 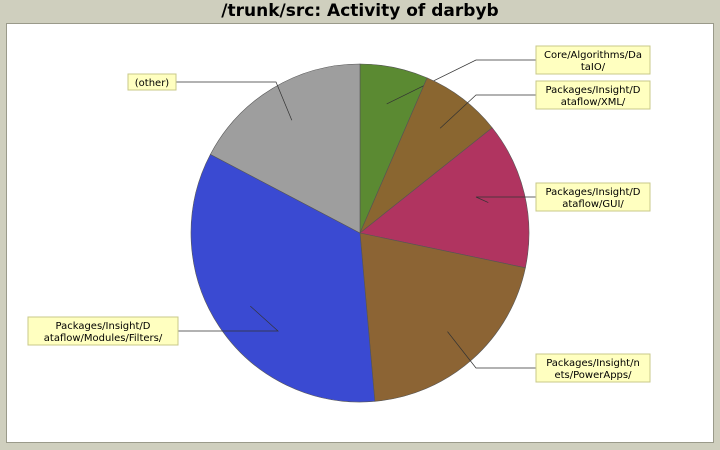 What do you see at coordinates (593, 67) in the screenshot?
I see `slice-label: taIO/` at bounding box center [593, 67].